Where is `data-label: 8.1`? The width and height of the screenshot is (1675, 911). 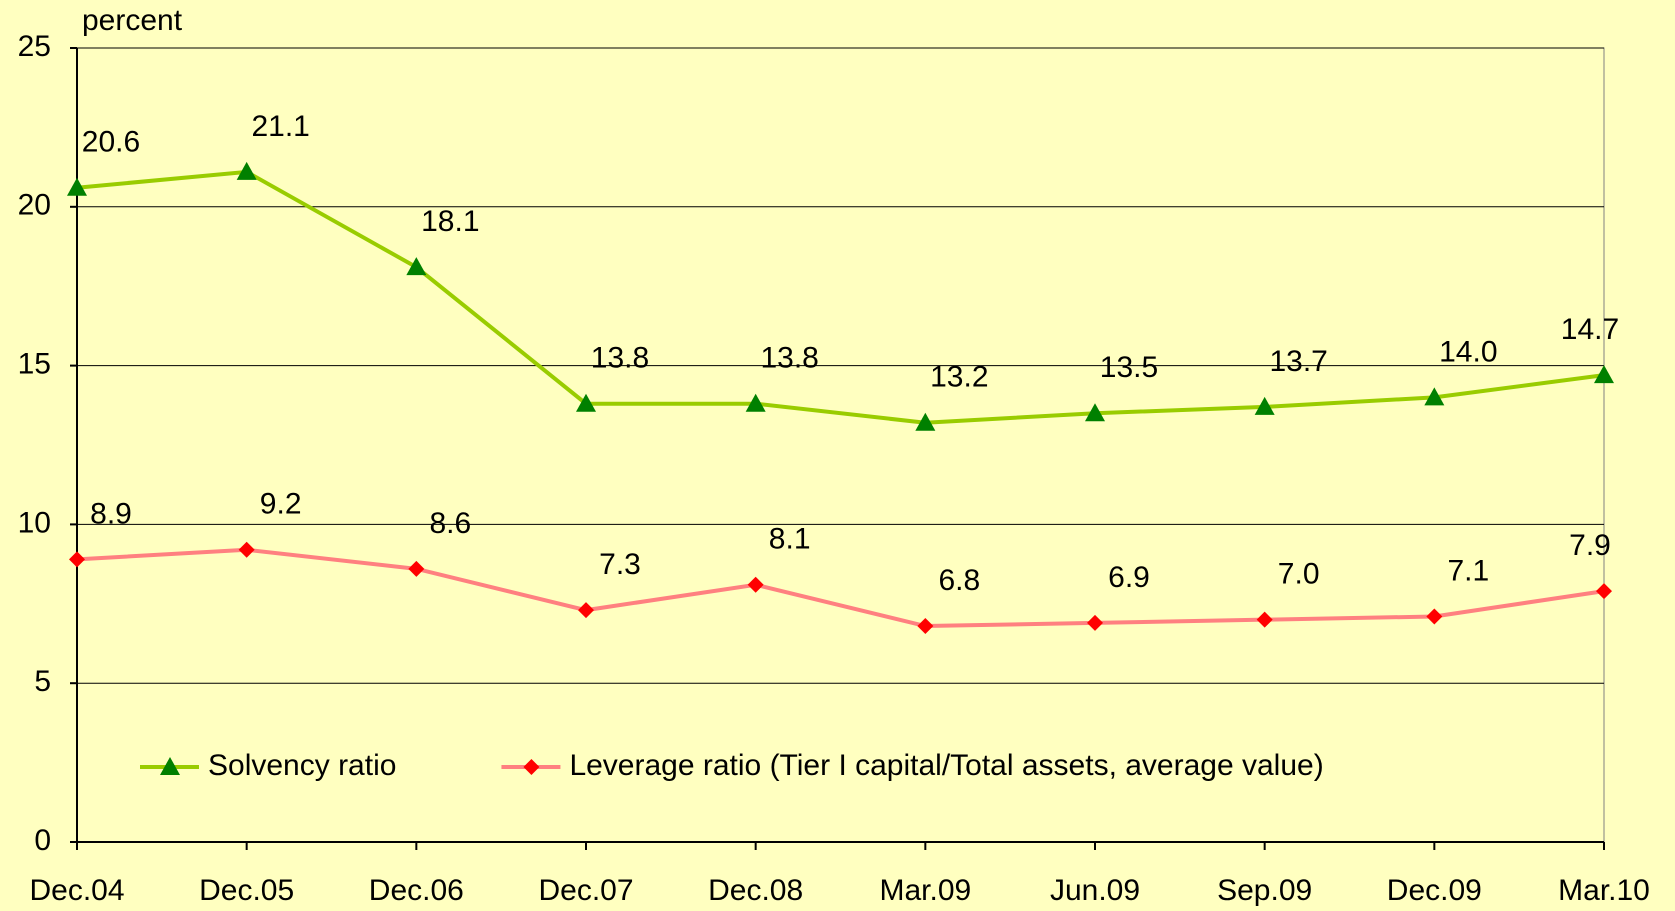 data-label: 8.1 is located at coordinates (790, 539).